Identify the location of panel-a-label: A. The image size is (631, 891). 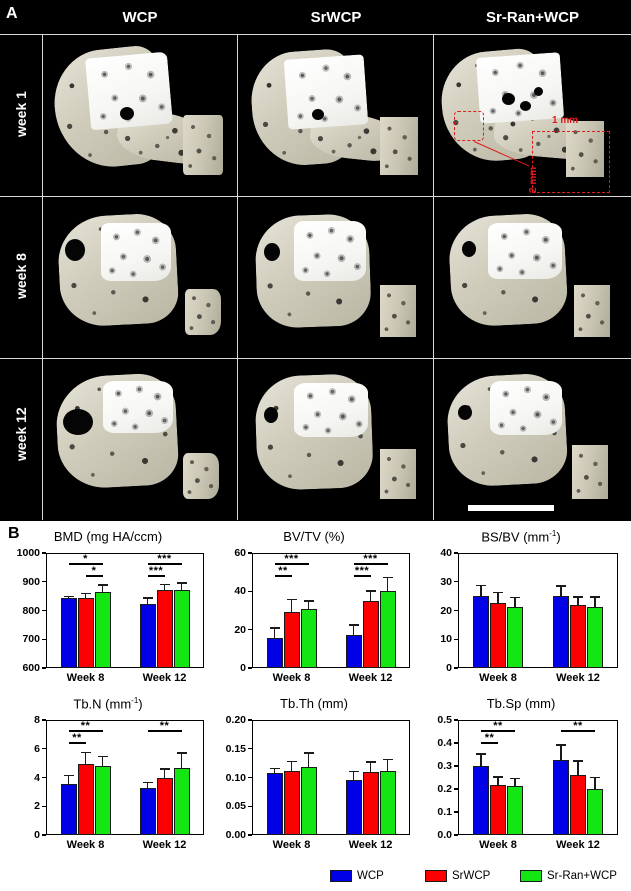
(12, 13).